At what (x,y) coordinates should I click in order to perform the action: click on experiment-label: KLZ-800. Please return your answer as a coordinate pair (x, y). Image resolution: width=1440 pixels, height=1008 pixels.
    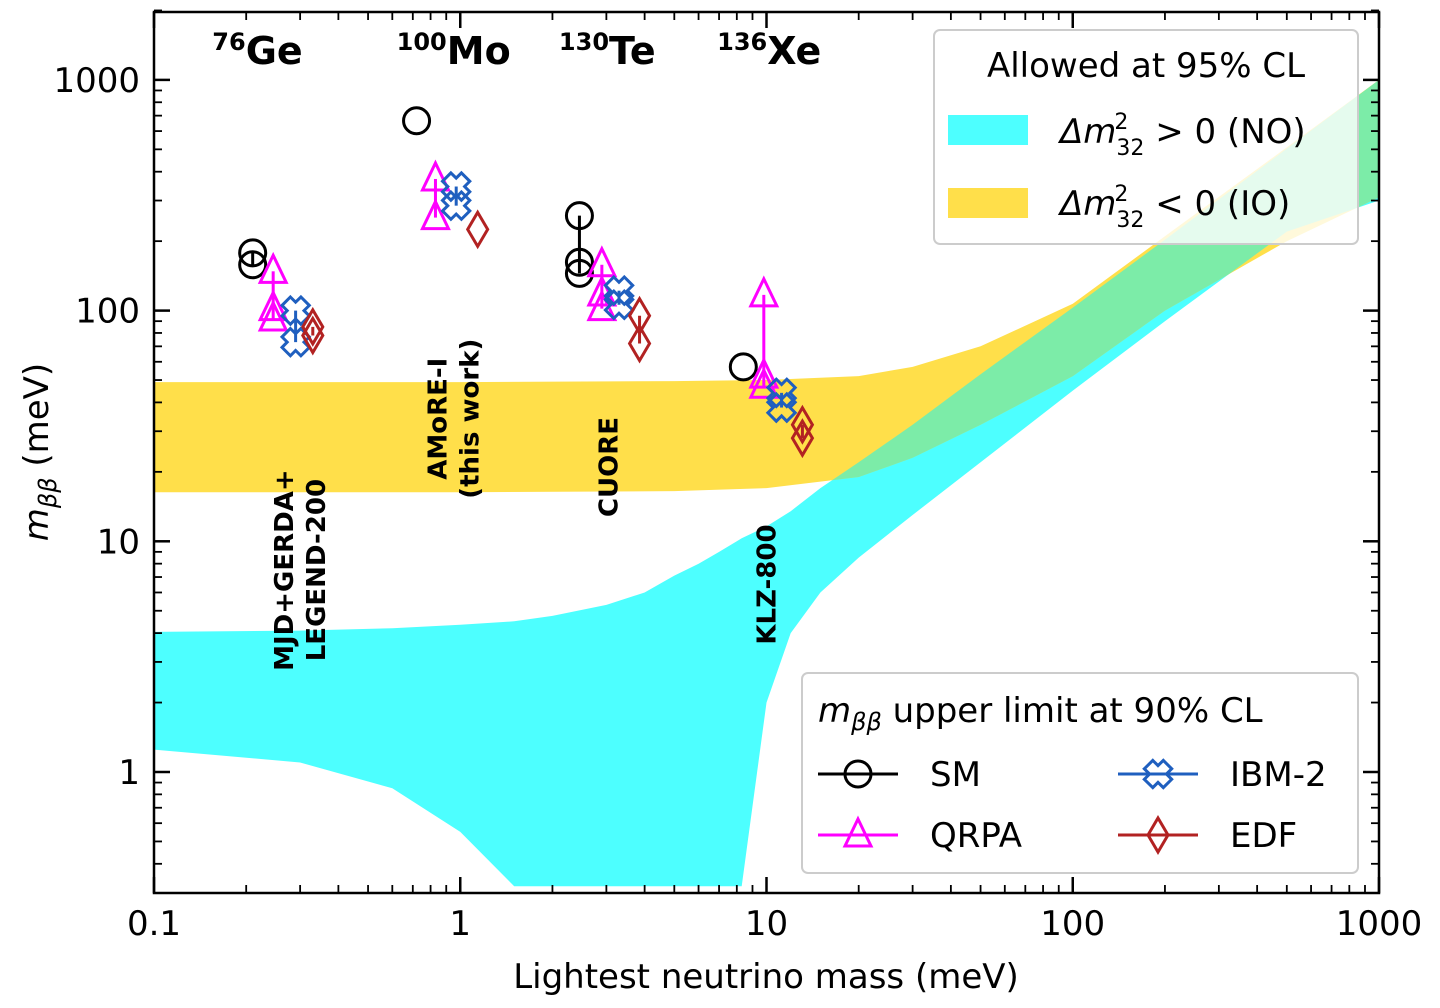
    Looking at the image, I should click on (768, 584).